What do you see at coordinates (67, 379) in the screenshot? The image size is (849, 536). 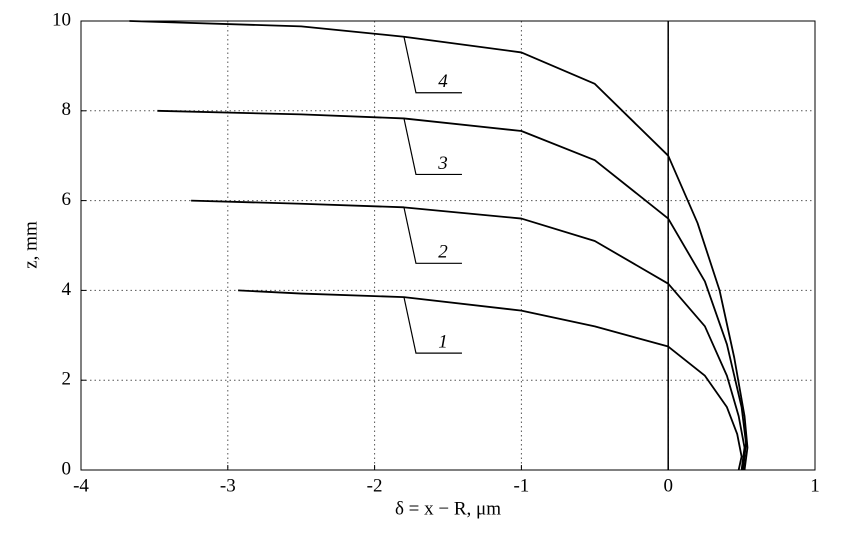 I see `y-tick-label: 2` at bounding box center [67, 379].